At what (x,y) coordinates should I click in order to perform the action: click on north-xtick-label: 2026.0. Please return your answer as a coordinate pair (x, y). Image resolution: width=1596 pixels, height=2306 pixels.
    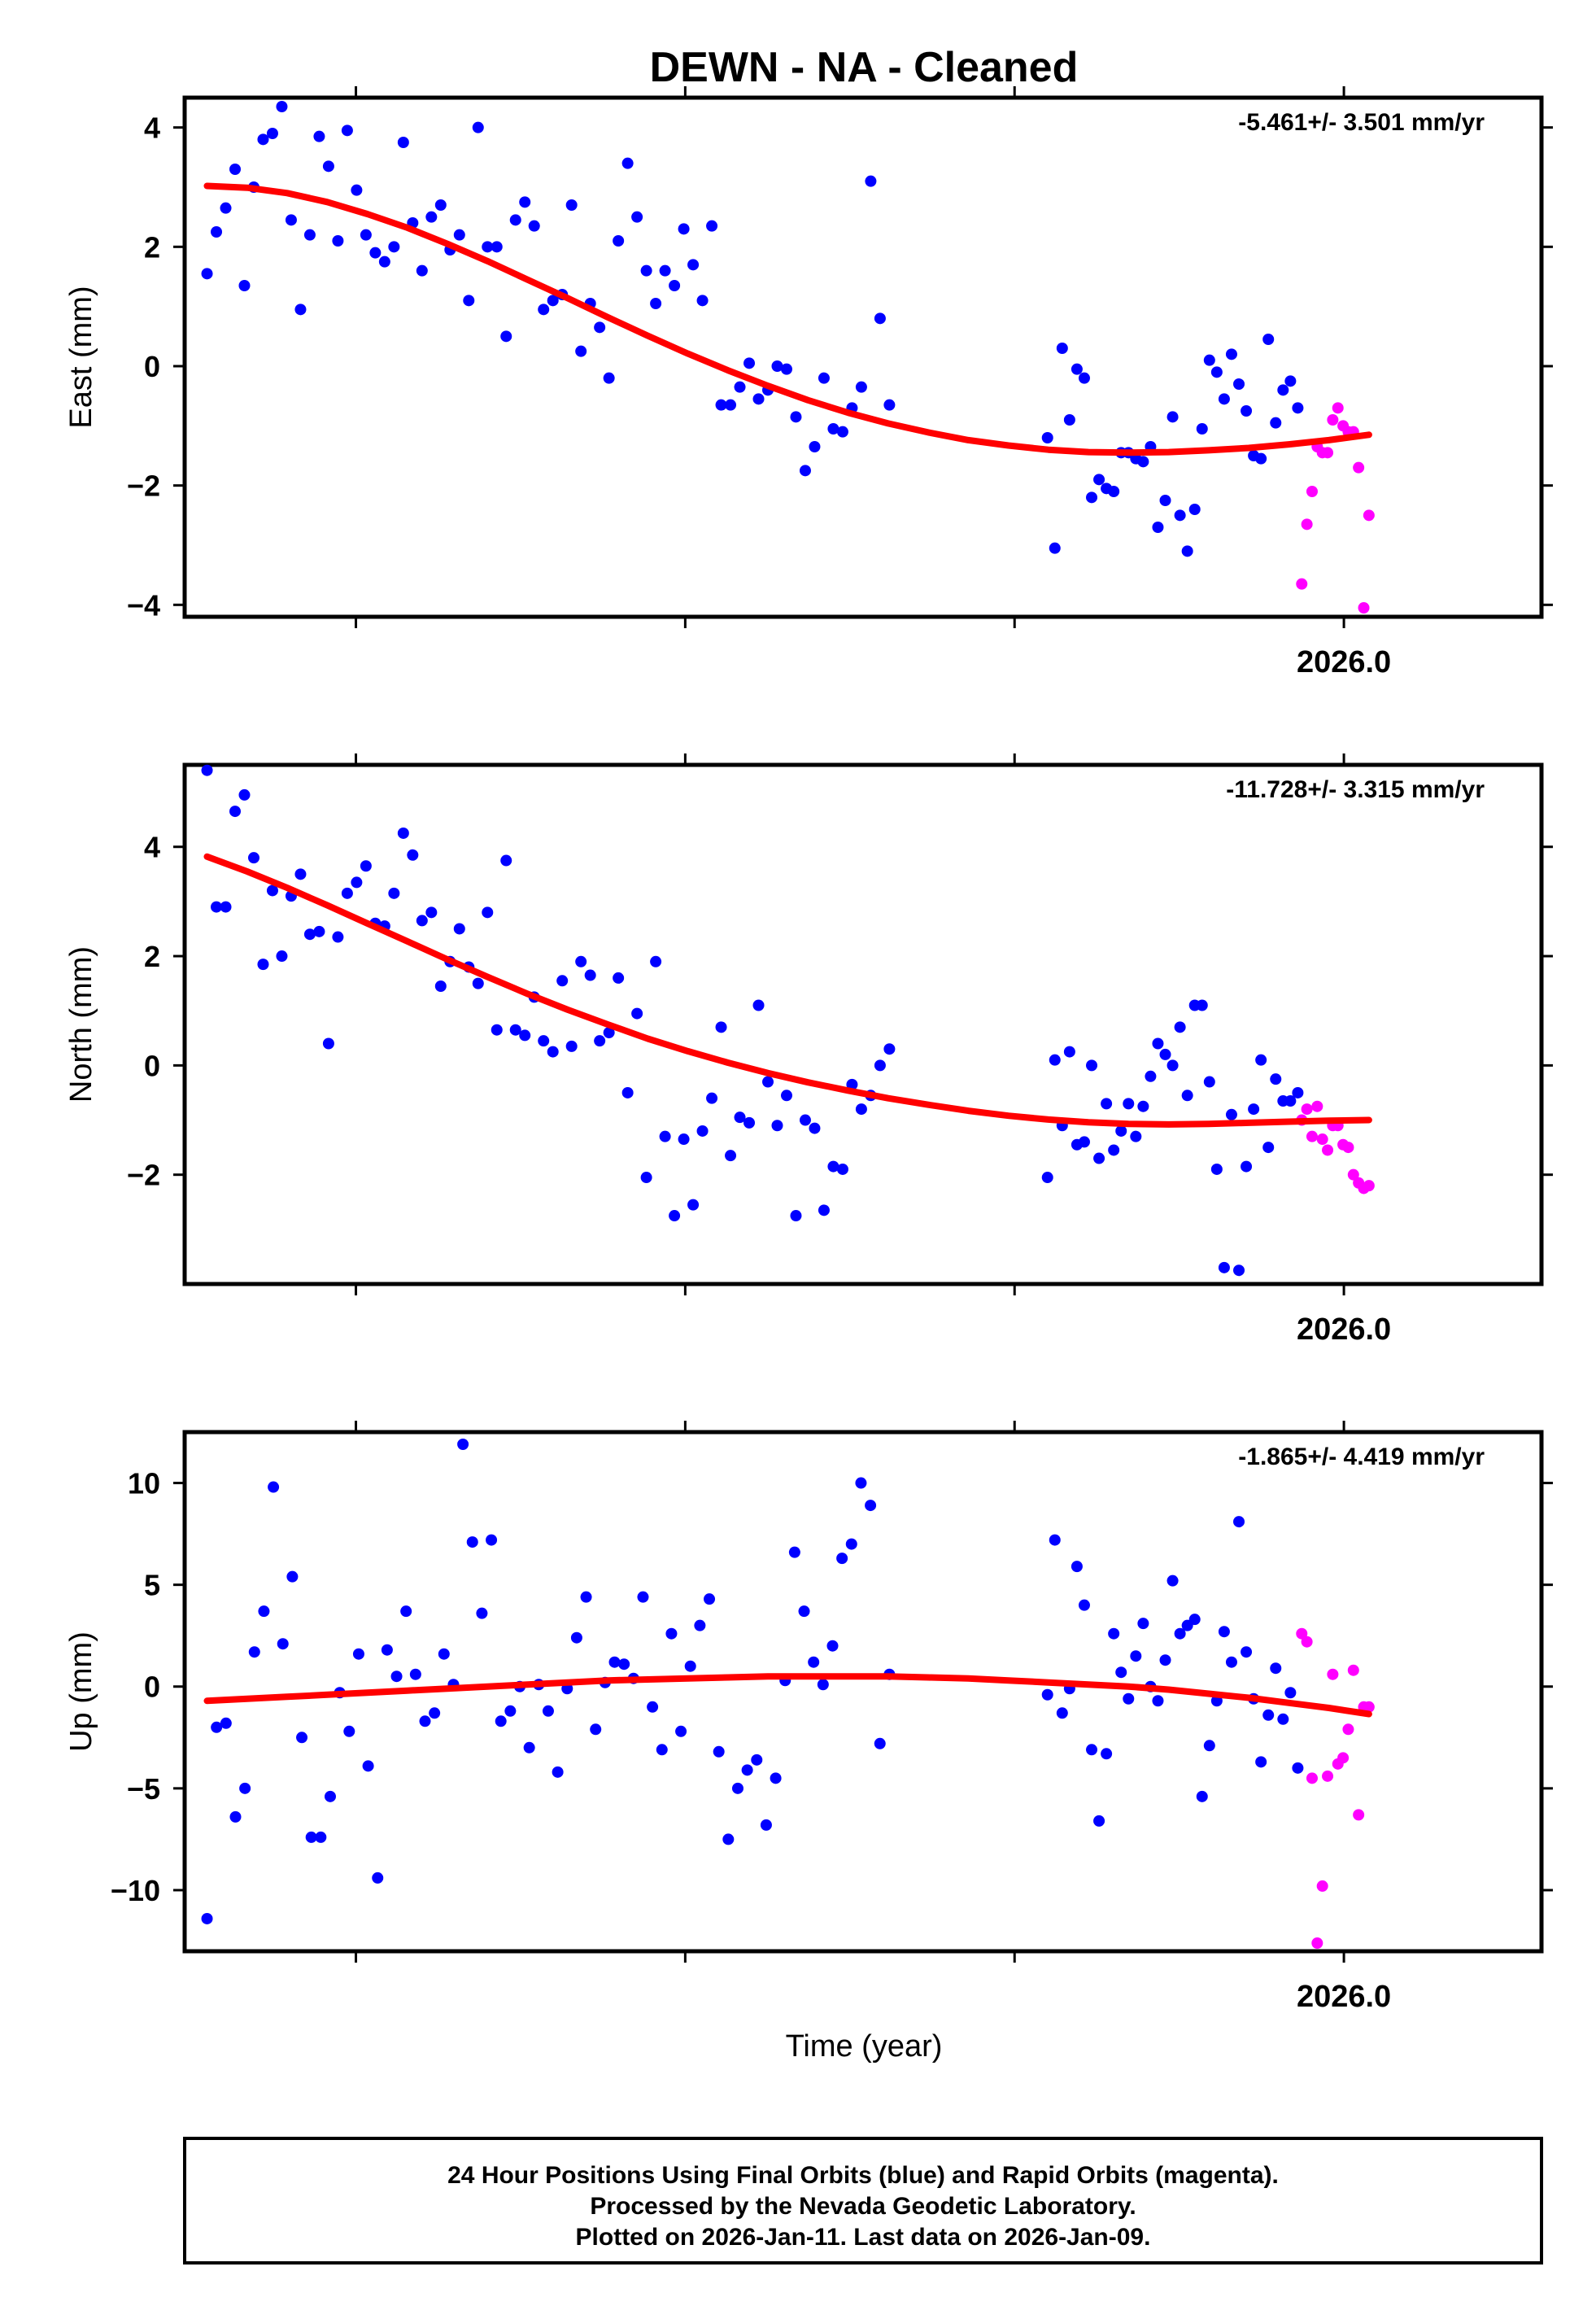
    Looking at the image, I should click on (1344, 1329).